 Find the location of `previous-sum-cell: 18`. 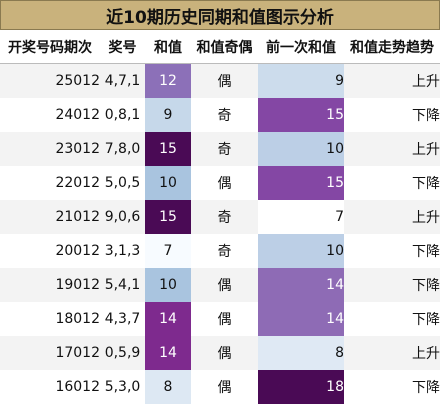

previous-sum-cell: 18 is located at coordinates (301, 387).